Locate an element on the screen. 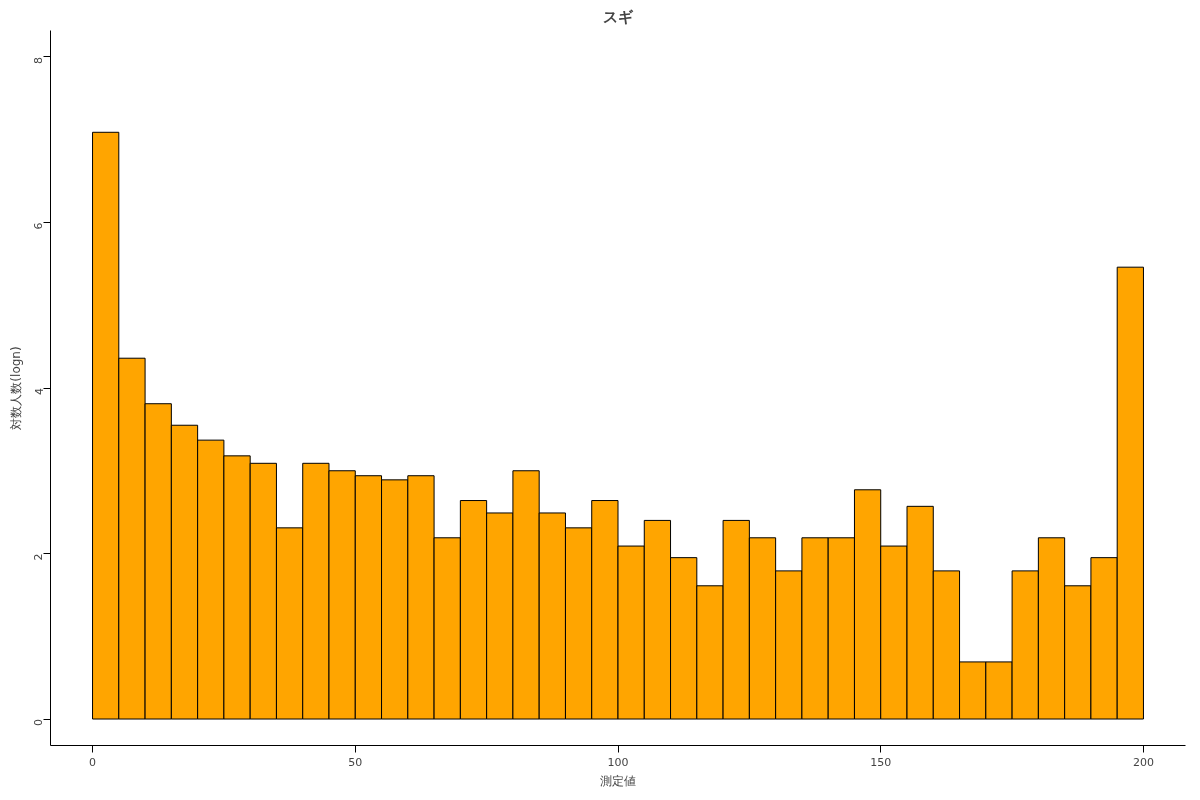  y-tick-label: 6 is located at coordinates (39, 226).